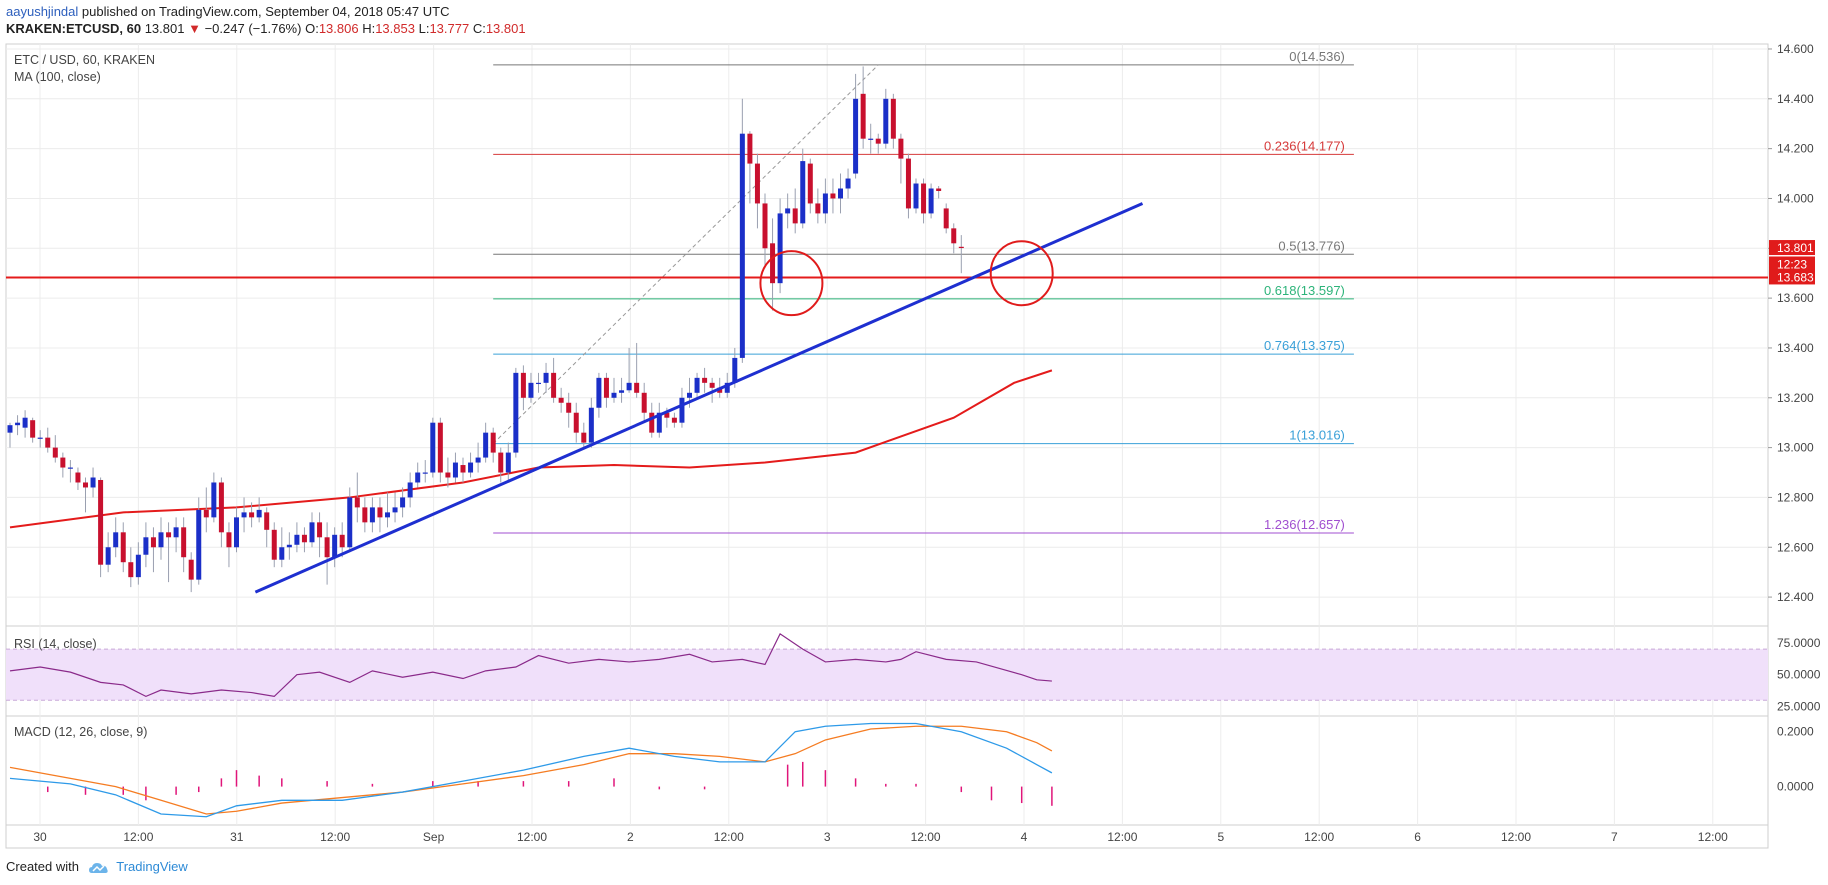 The image size is (1828, 885). I want to click on date-tick-label: 5, so click(1220, 837).